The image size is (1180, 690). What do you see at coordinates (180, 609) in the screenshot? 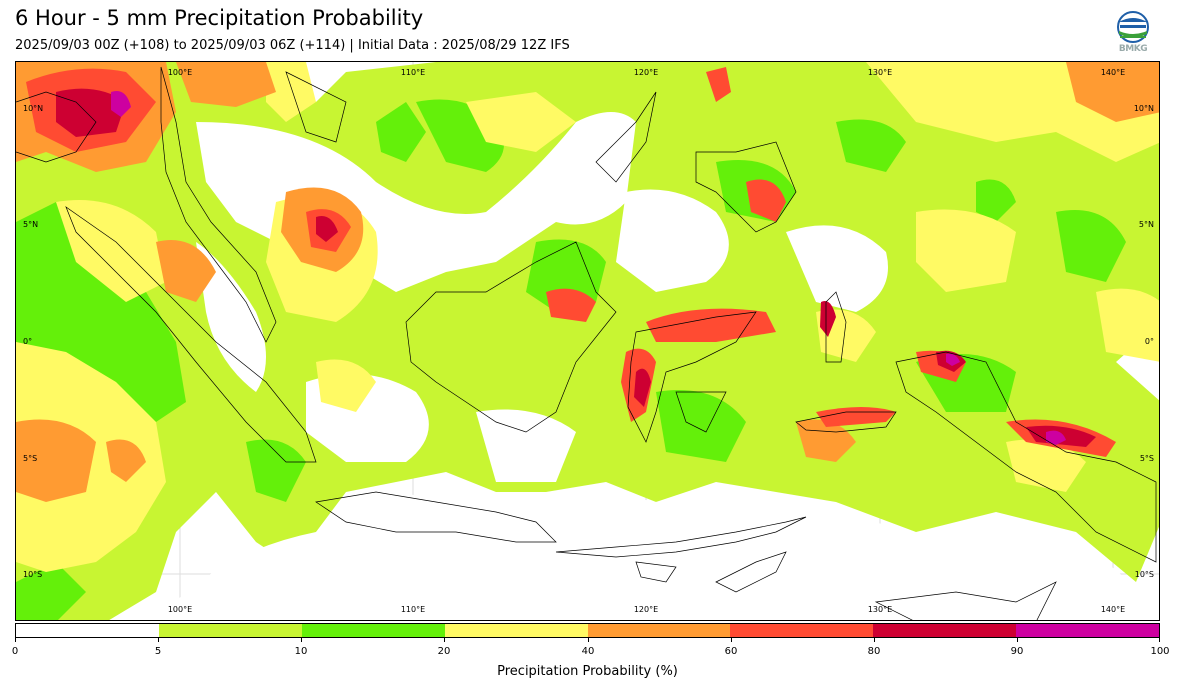
I see `lon-label-bottom-100: 100°E` at bounding box center [180, 609].